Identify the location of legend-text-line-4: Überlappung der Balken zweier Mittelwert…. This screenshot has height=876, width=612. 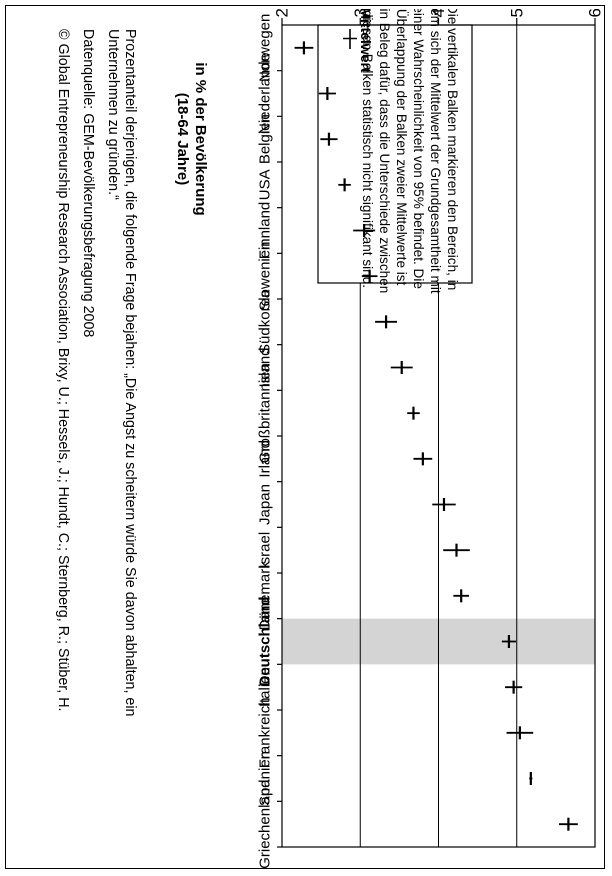
(401, 147).